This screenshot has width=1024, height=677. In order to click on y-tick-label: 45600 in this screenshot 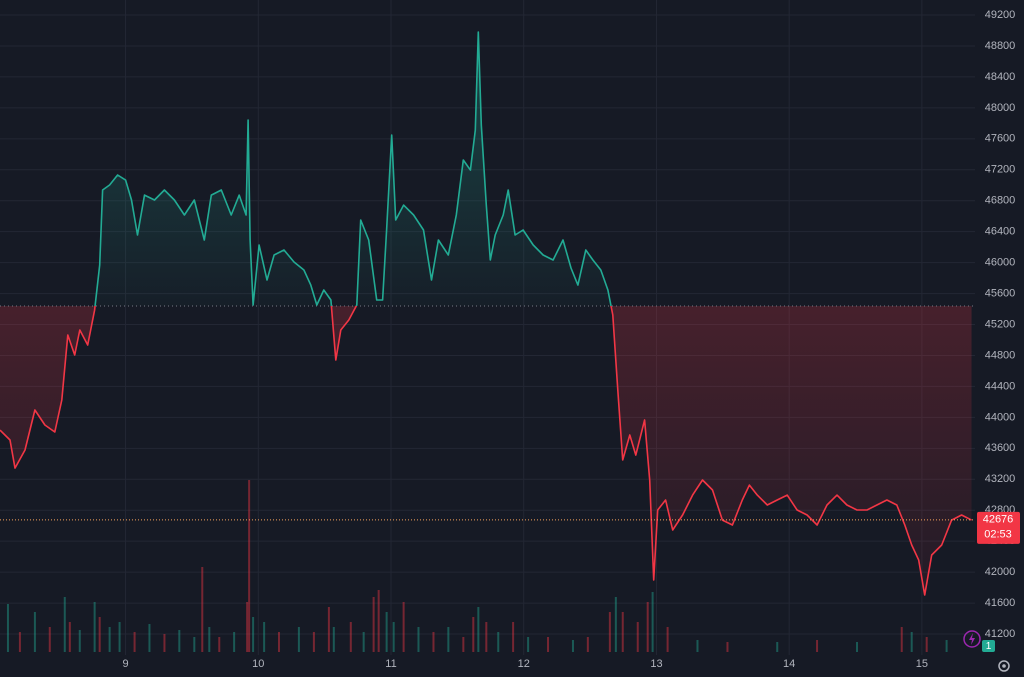, I will do `click(1000, 293)`.